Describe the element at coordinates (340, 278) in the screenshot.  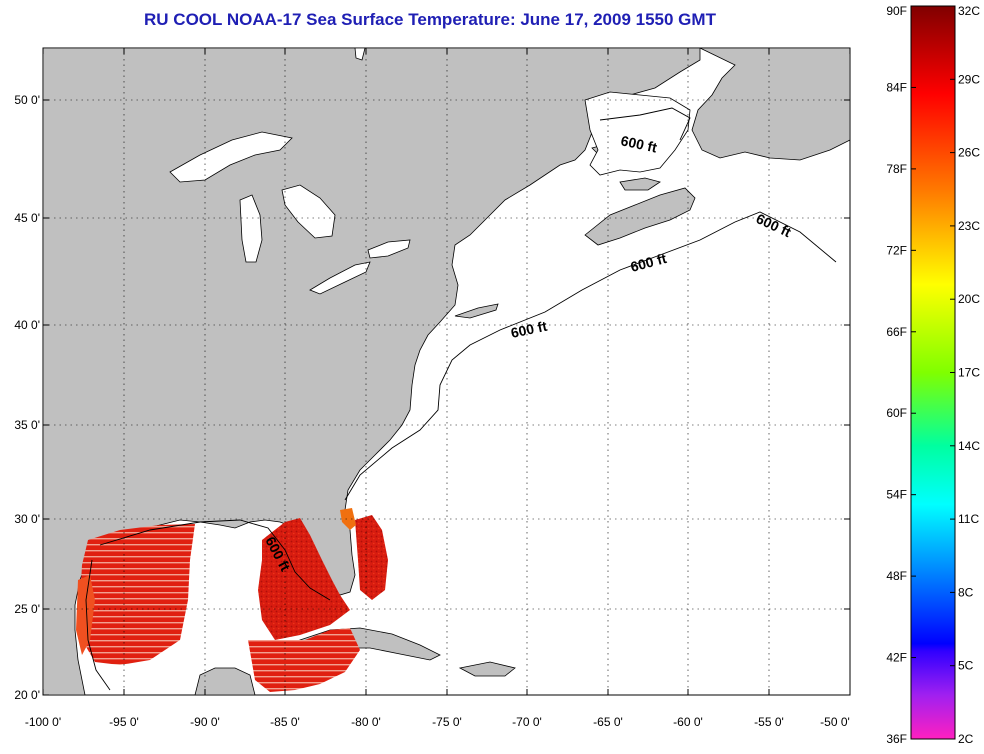
I see `lake-erie` at that location.